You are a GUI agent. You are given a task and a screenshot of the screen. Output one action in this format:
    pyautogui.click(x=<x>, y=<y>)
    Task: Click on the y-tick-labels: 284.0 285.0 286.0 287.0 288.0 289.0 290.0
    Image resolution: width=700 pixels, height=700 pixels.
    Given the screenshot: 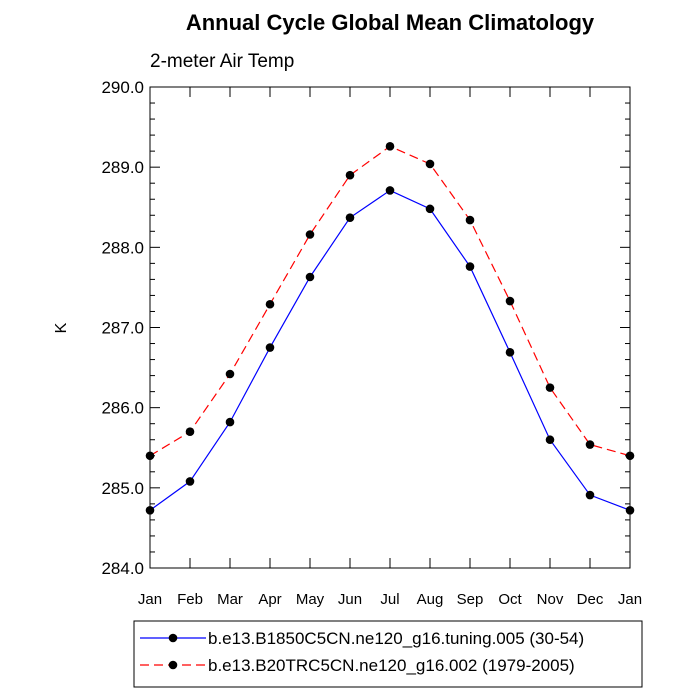 What is the action you would take?
    pyautogui.click(x=122, y=328)
    